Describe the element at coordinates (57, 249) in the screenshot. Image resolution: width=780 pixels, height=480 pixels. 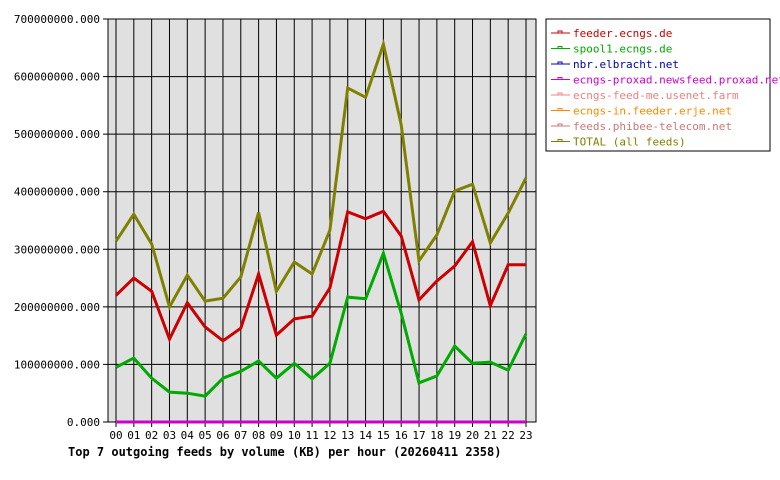
I see `y-tick-label: 300000000.000` at that location.